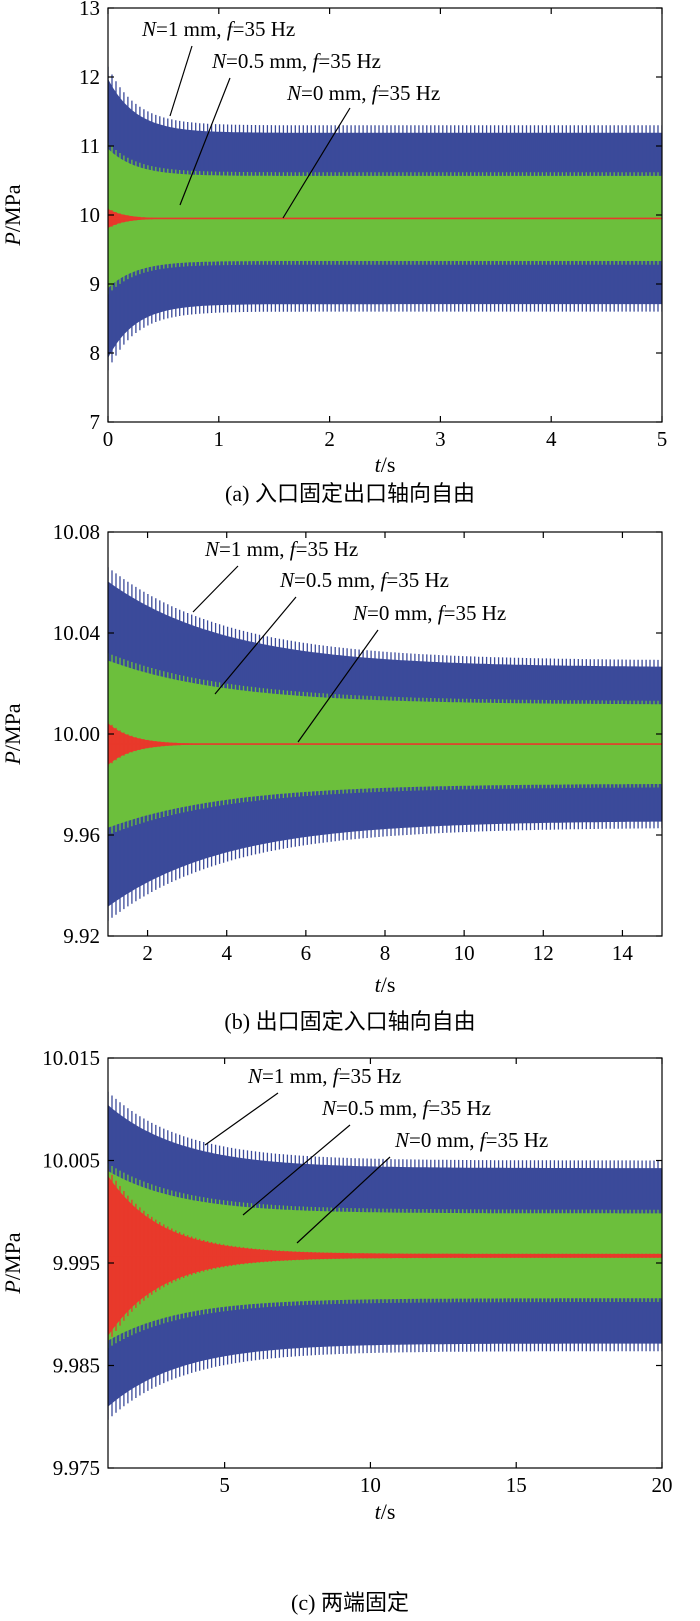 This screenshot has width=700, height=1621. Describe the element at coordinates (71, 1058) in the screenshot. I see `y-tick-label: 10.015` at that location.